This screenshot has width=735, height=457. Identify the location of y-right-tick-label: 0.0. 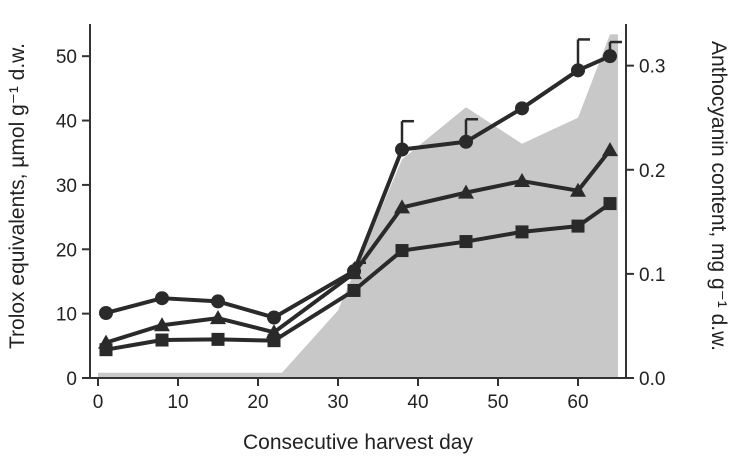
(652, 379).